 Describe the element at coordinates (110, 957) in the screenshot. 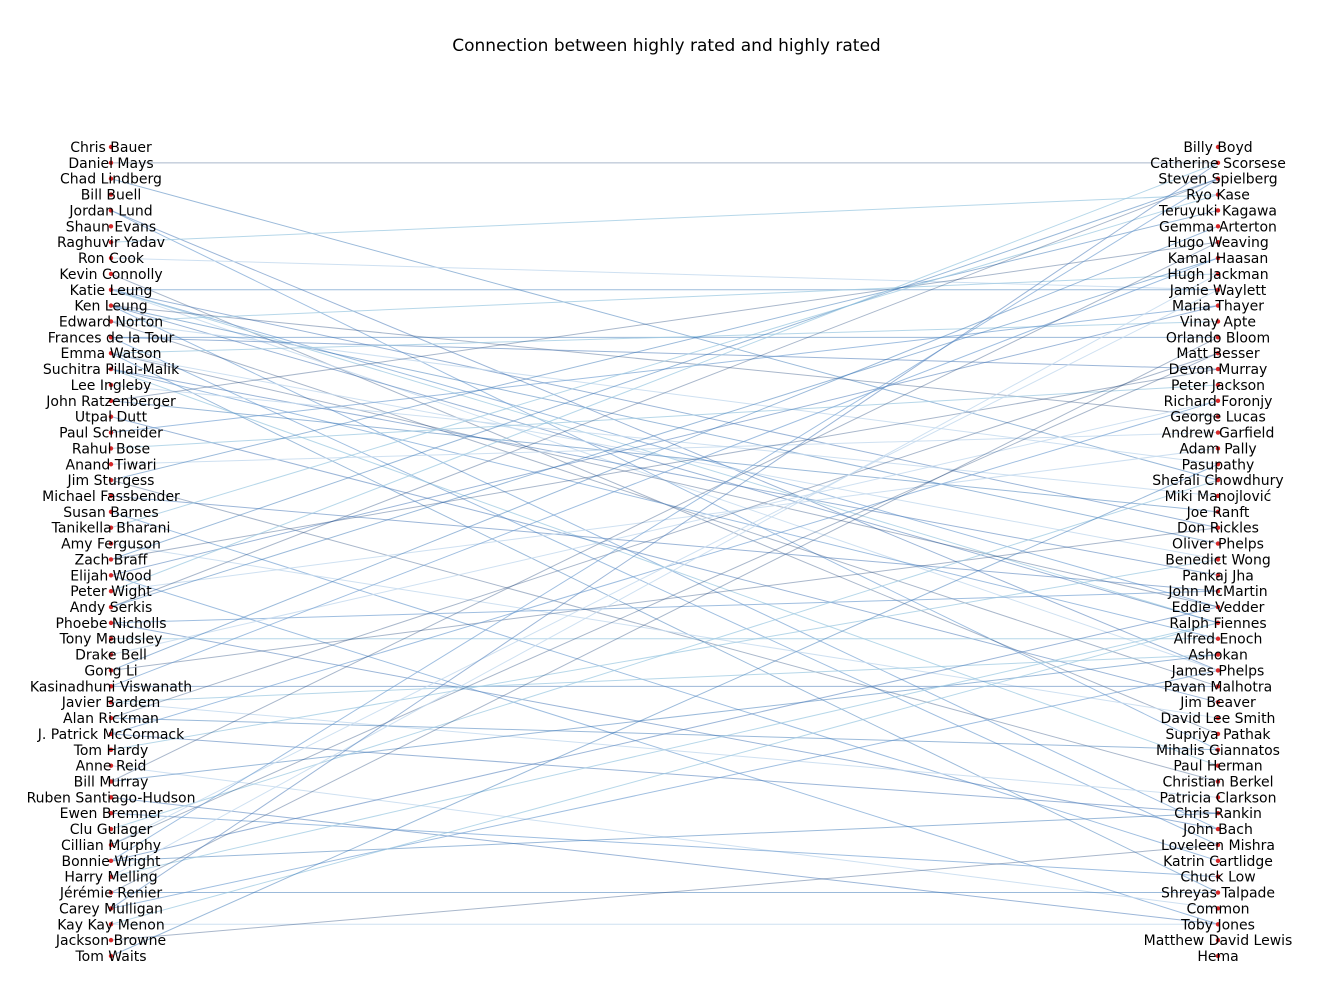

I see `left-node-label: Tom Waits` at that location.